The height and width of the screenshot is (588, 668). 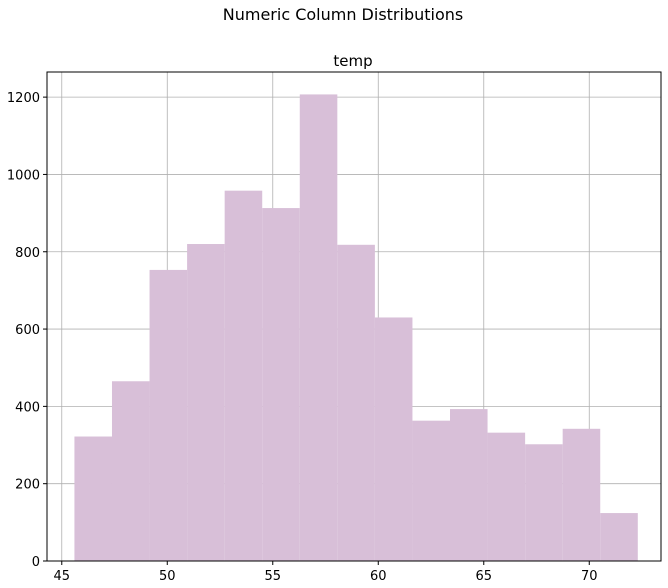 I want to click on figure-title: Numeric Column Distributions, so click(x=343, y=14).